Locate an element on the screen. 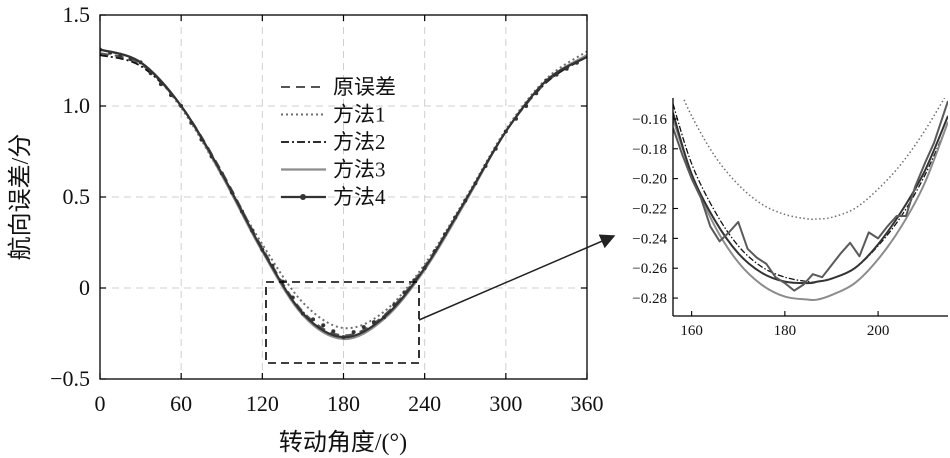 This screenshot has width=950, height=458. inset-series-group is located at coordinates (810, 200).